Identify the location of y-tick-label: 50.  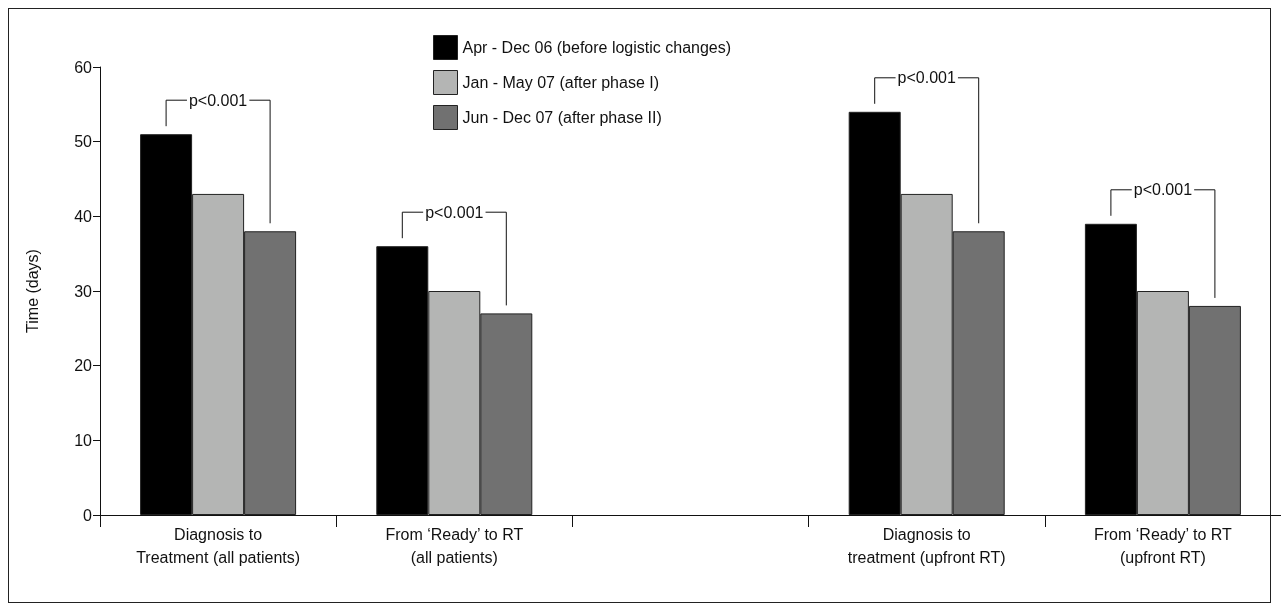
(83, 142).